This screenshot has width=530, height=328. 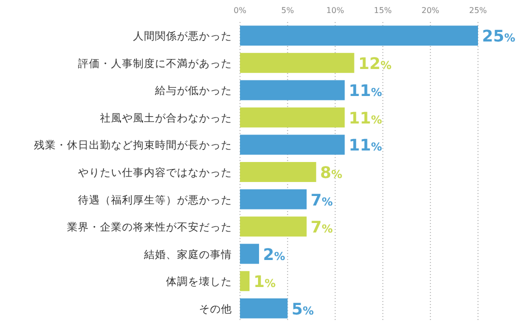 I want to click on data-label: 25%, so click(x=499, y=36).